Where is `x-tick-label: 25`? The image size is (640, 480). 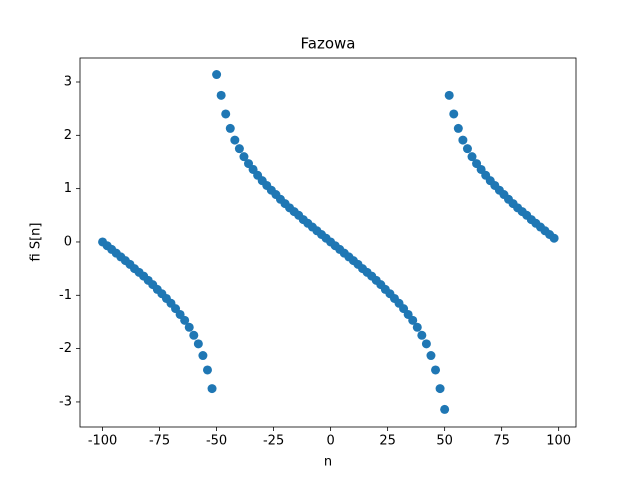 x-tick-label: 25 is located at coordinates (387, 441).